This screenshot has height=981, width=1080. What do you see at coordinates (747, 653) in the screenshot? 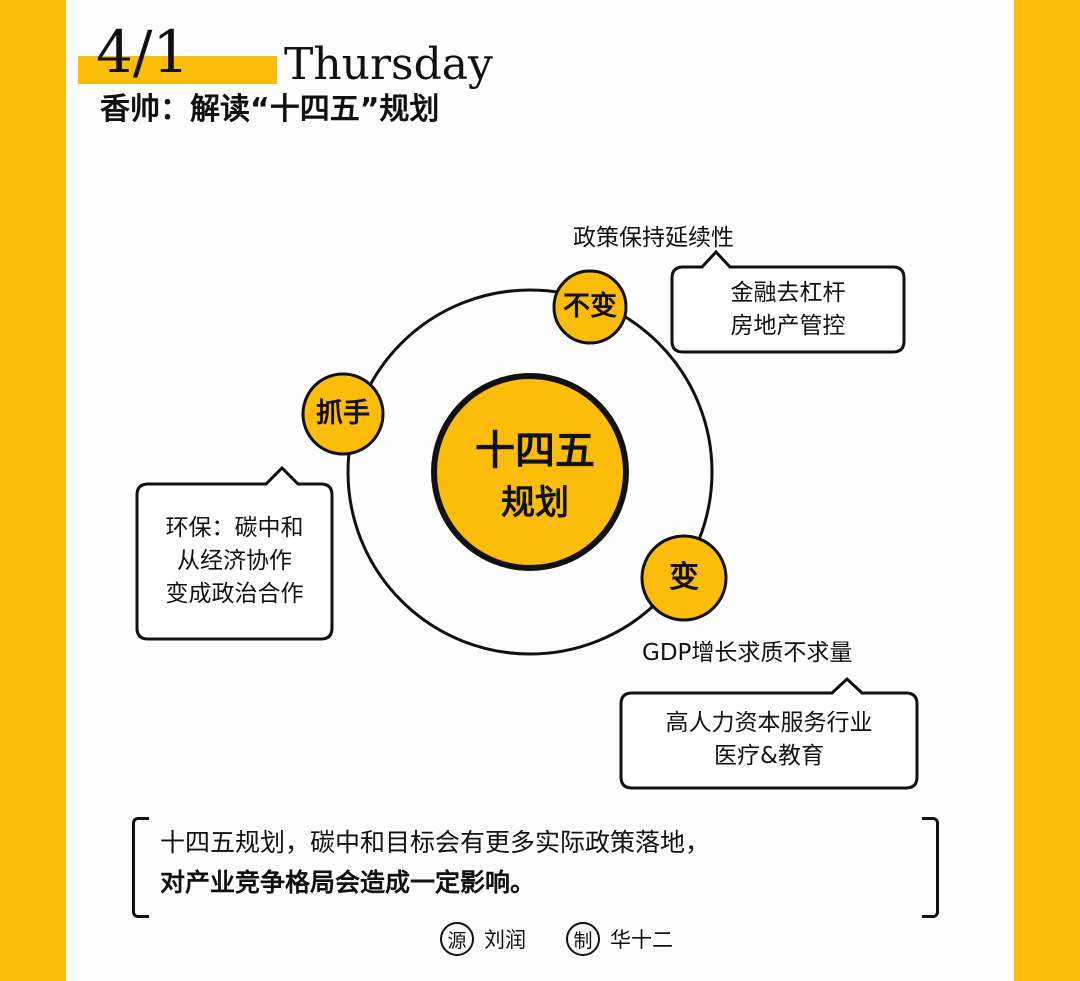
I see `caption-change: GDP增长求质不求量` at bounding box center [747, 653].